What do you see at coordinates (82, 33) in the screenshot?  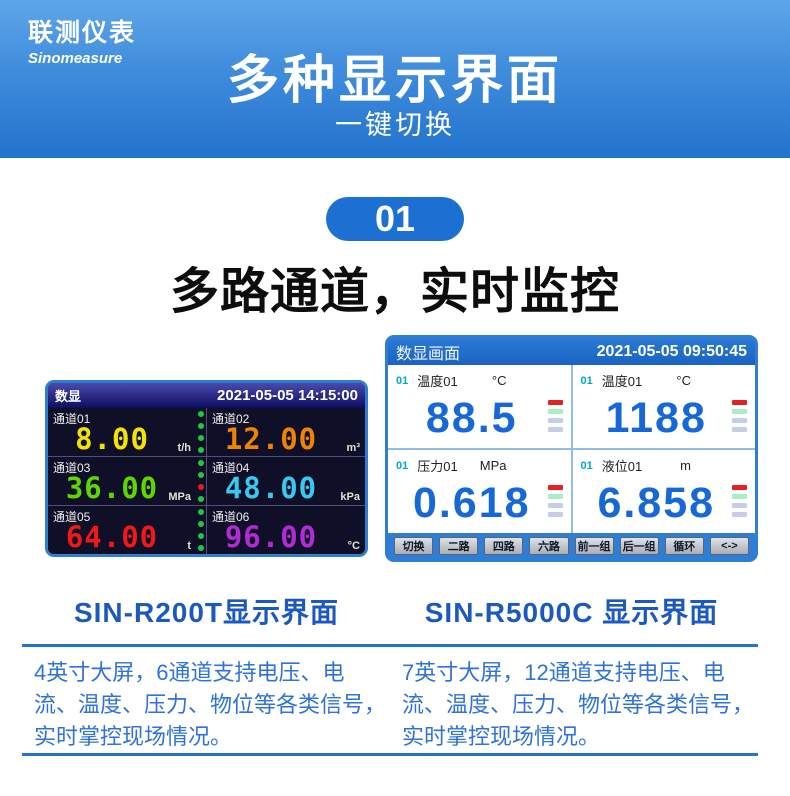 I see `brand-name-cn: 联测仪表` at bounding box center [82, 33].